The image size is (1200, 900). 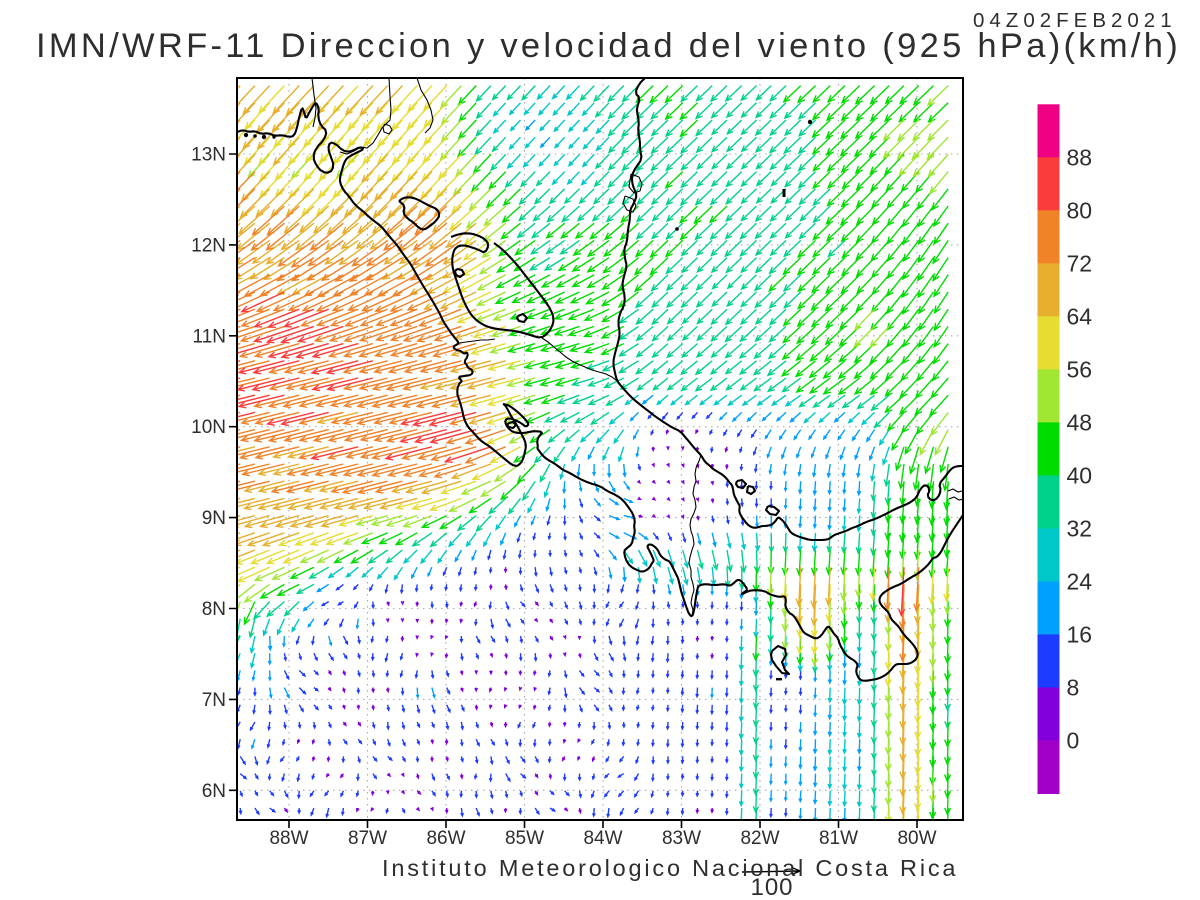 I want to click on svg-text: 88, so click(x=1080, y=157).